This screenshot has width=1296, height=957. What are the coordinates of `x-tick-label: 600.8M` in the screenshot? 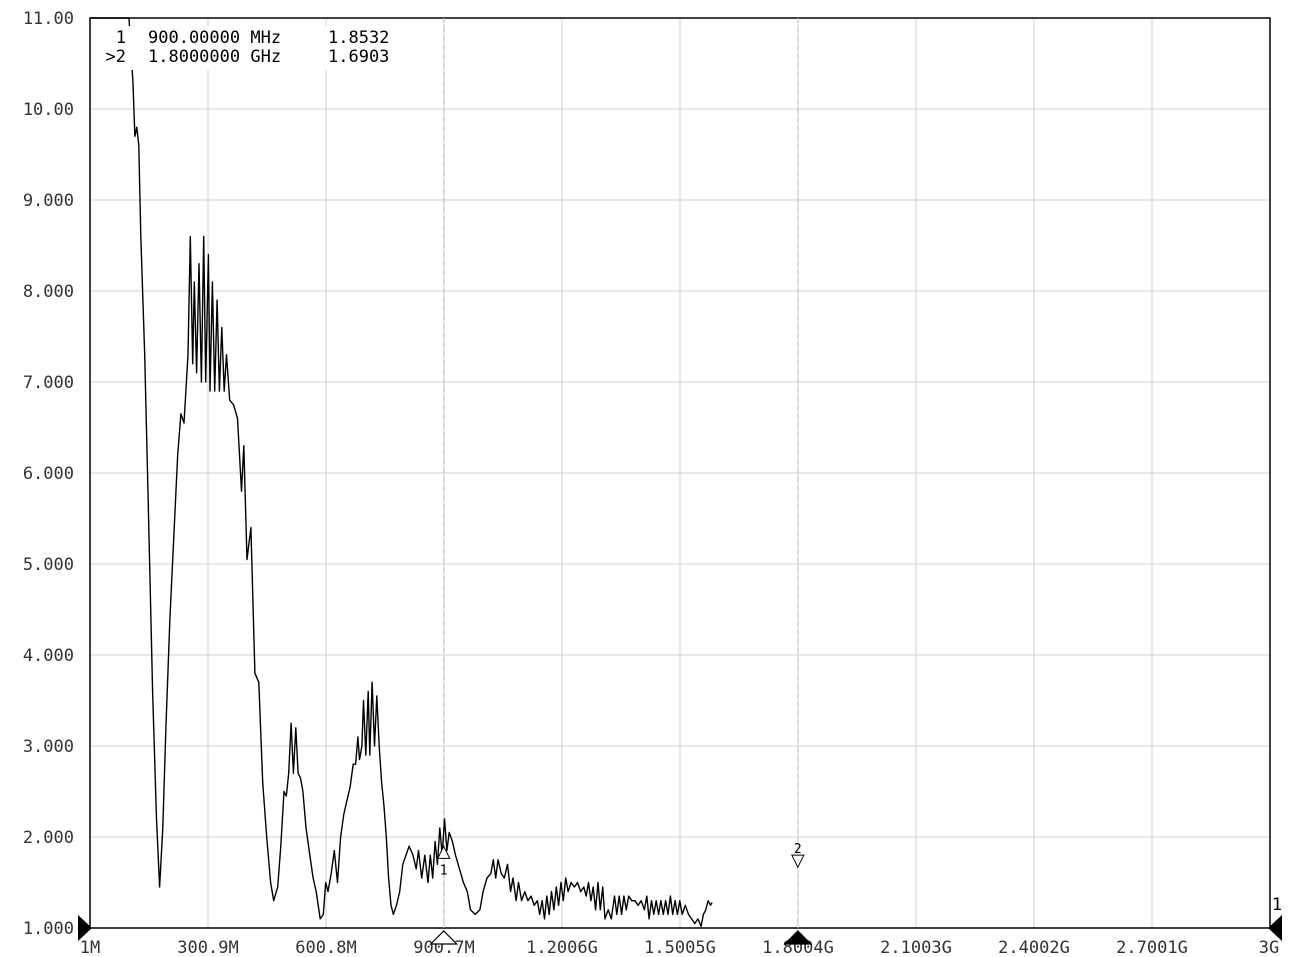 It's located at (325, 947).